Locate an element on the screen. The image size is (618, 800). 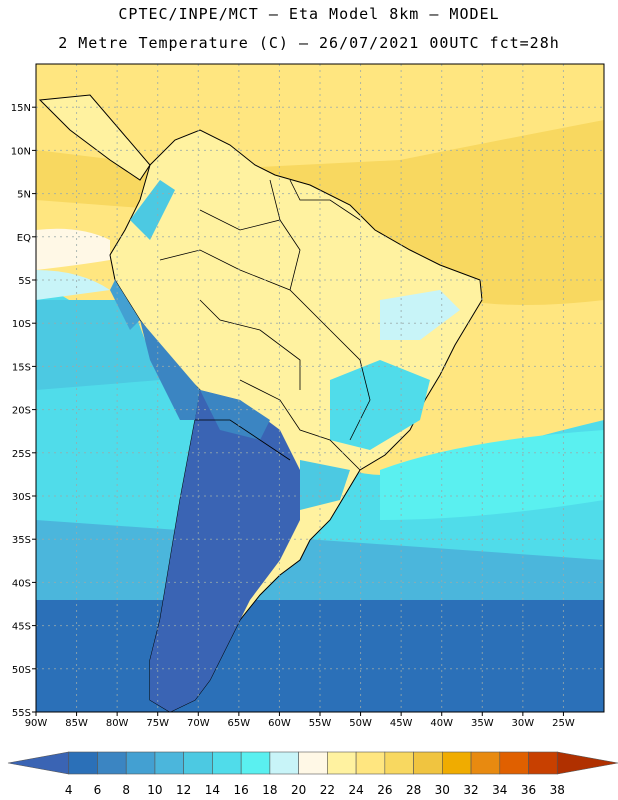
colorbar-label: 30 is located at coordinates (442, 790).